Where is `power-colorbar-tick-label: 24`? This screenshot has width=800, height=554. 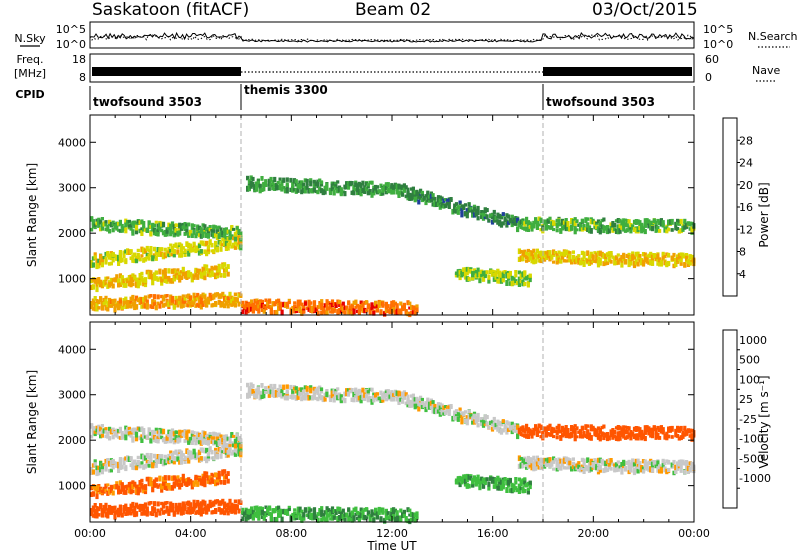
power-colorbar-tick-label: 24 is located at coordinates (746, 163).